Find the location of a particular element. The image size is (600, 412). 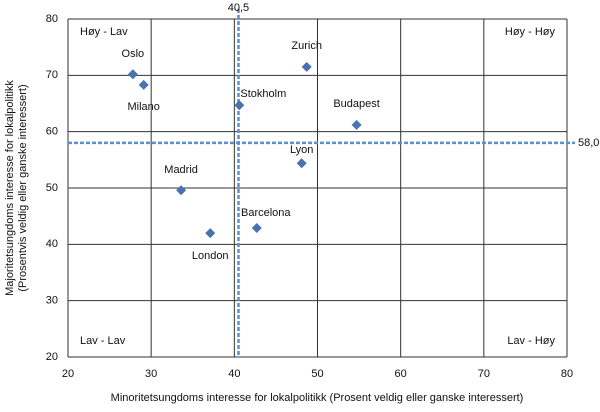

point-label: Budapest is located at coordinates (356, 104).